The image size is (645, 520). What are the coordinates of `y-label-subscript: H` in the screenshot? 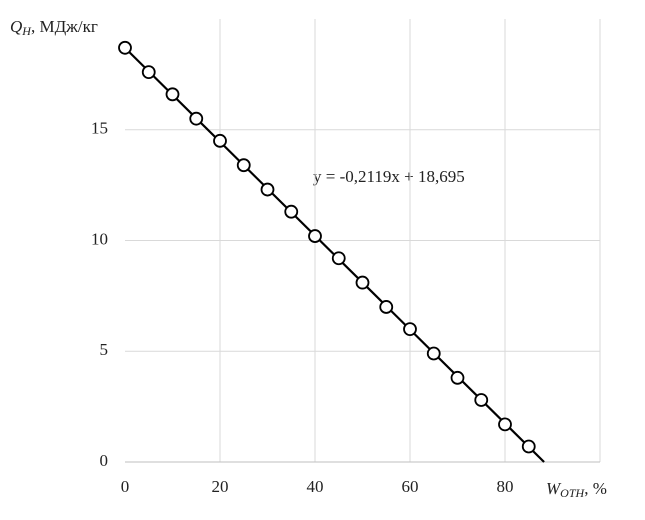 It's located at (26, 31).